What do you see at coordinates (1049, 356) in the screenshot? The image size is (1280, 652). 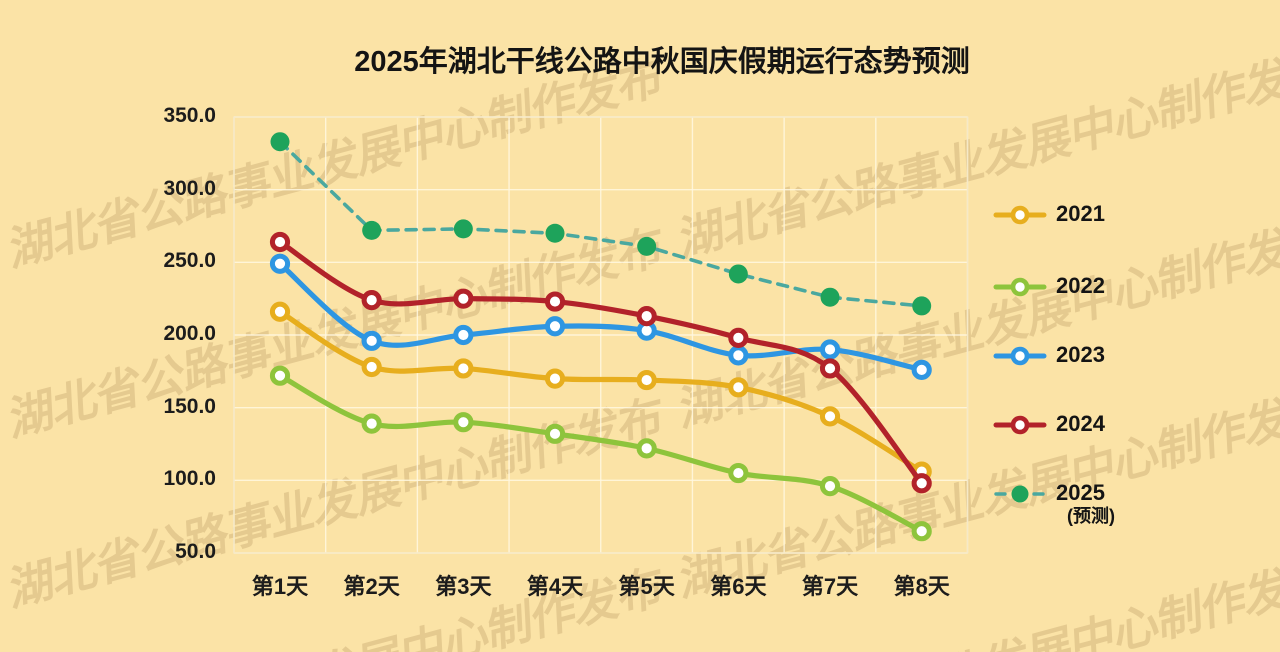 I see `legend-item-2023: 2023` at bounding box center [1049, 356].